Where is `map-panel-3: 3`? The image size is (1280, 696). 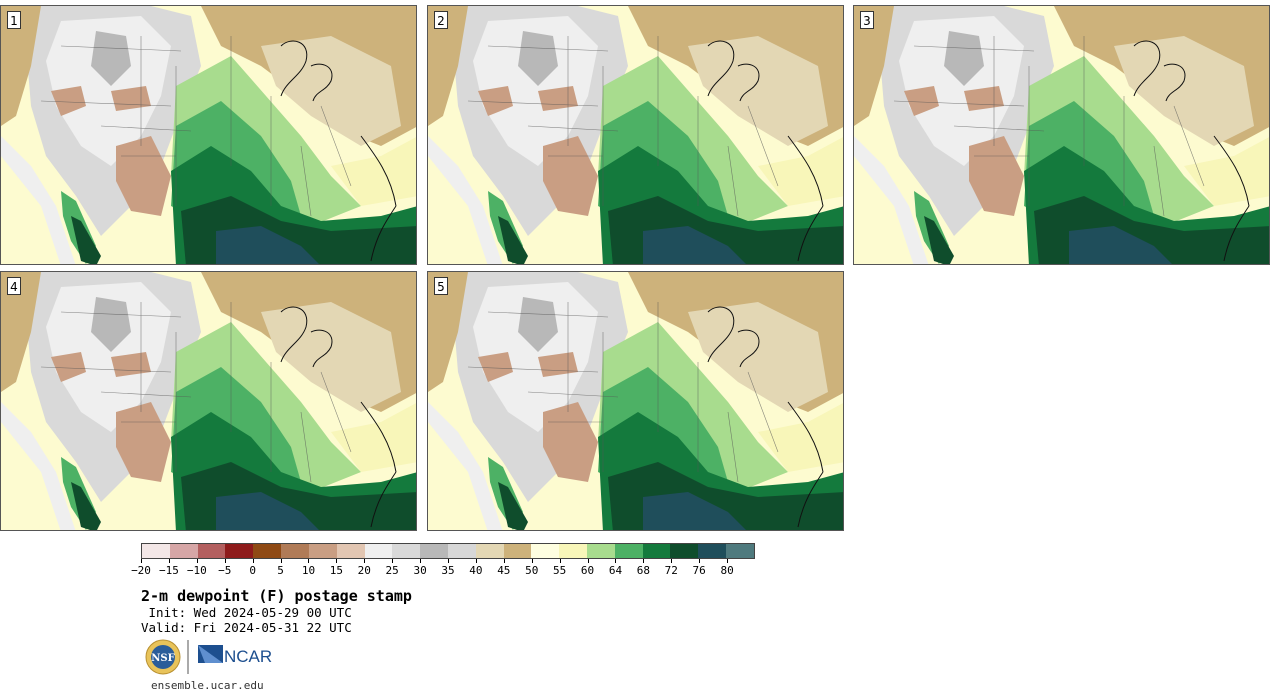 map-panel-3: 3 is located at coordinates (1061, 135).